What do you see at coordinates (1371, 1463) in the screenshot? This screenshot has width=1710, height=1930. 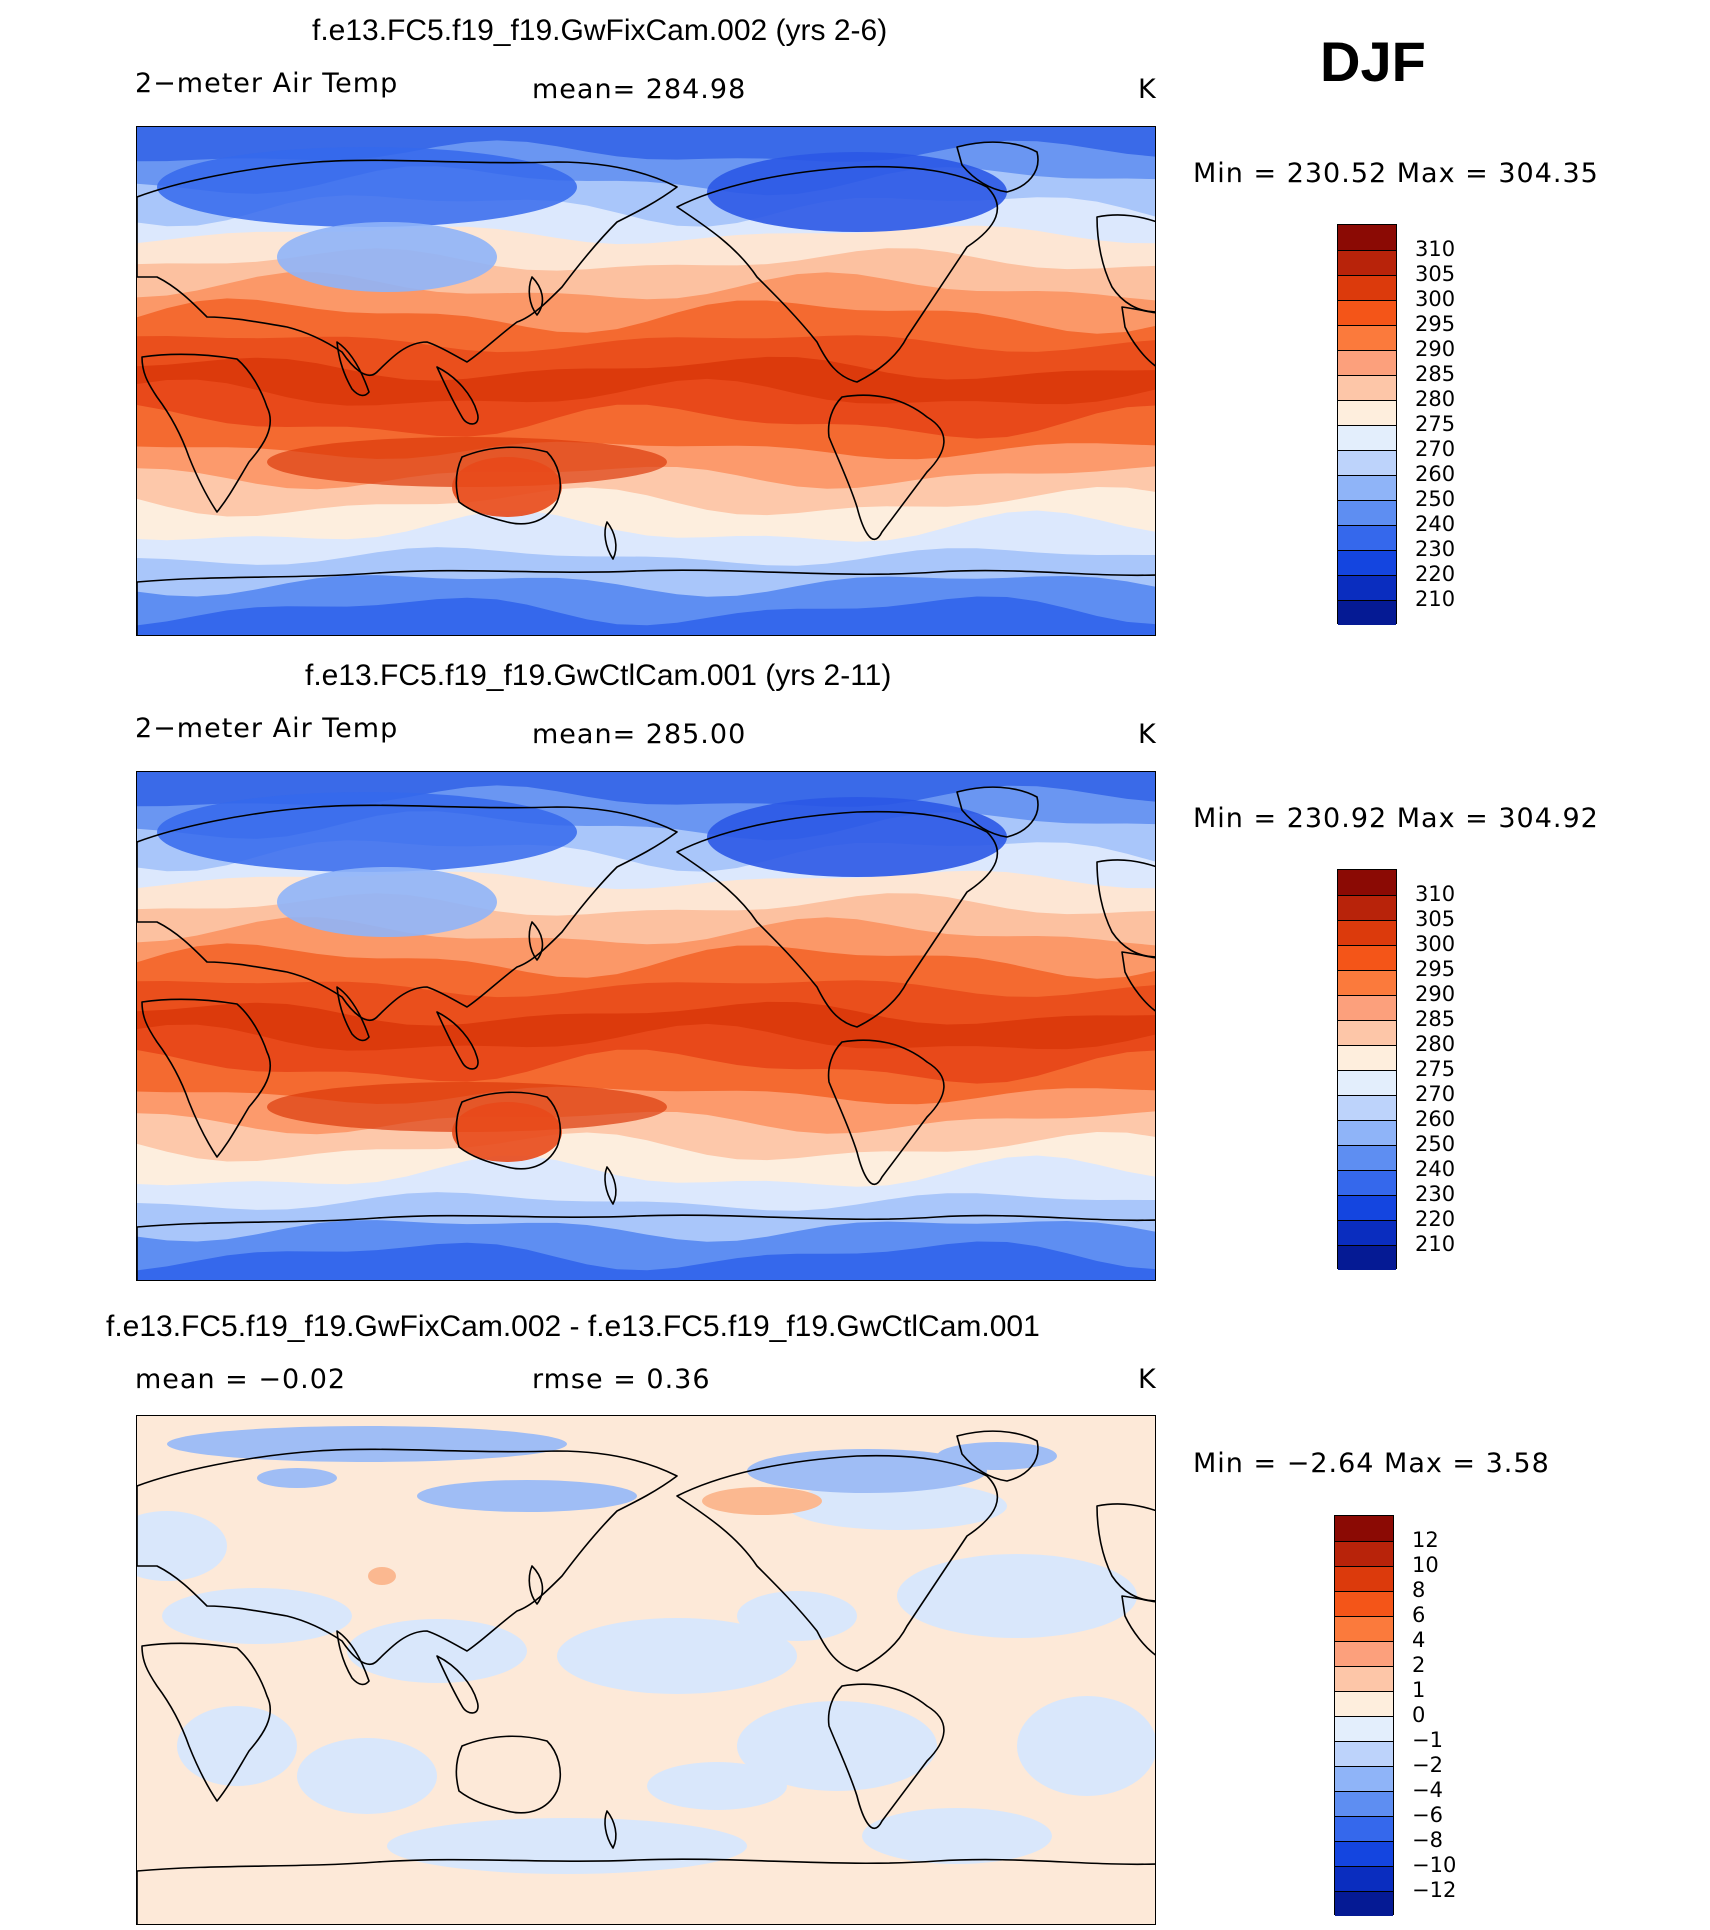 I see `min-max-label: Min = −2.64 Max = 3.58` at bounding box center [1371, 1463].